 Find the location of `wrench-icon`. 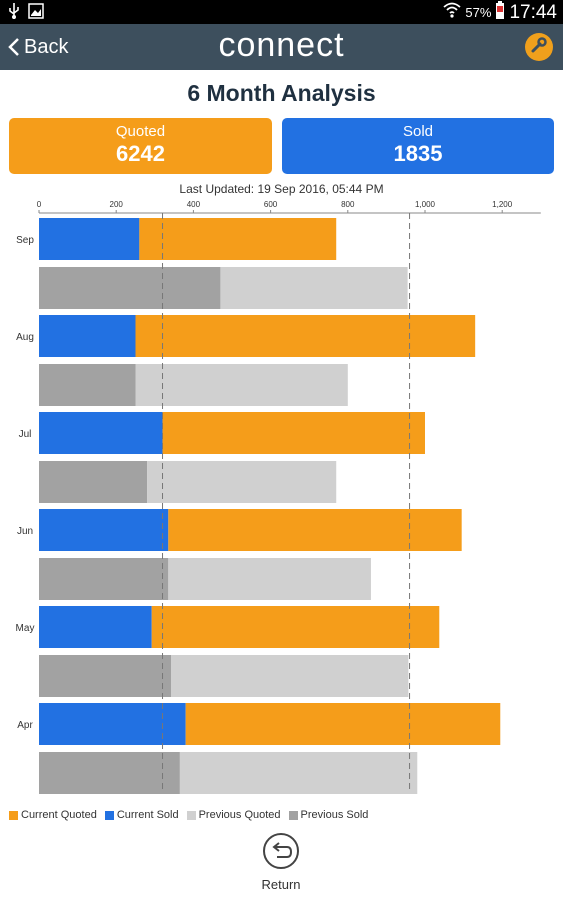

wrench-icon is located at coordinates (539, 47).